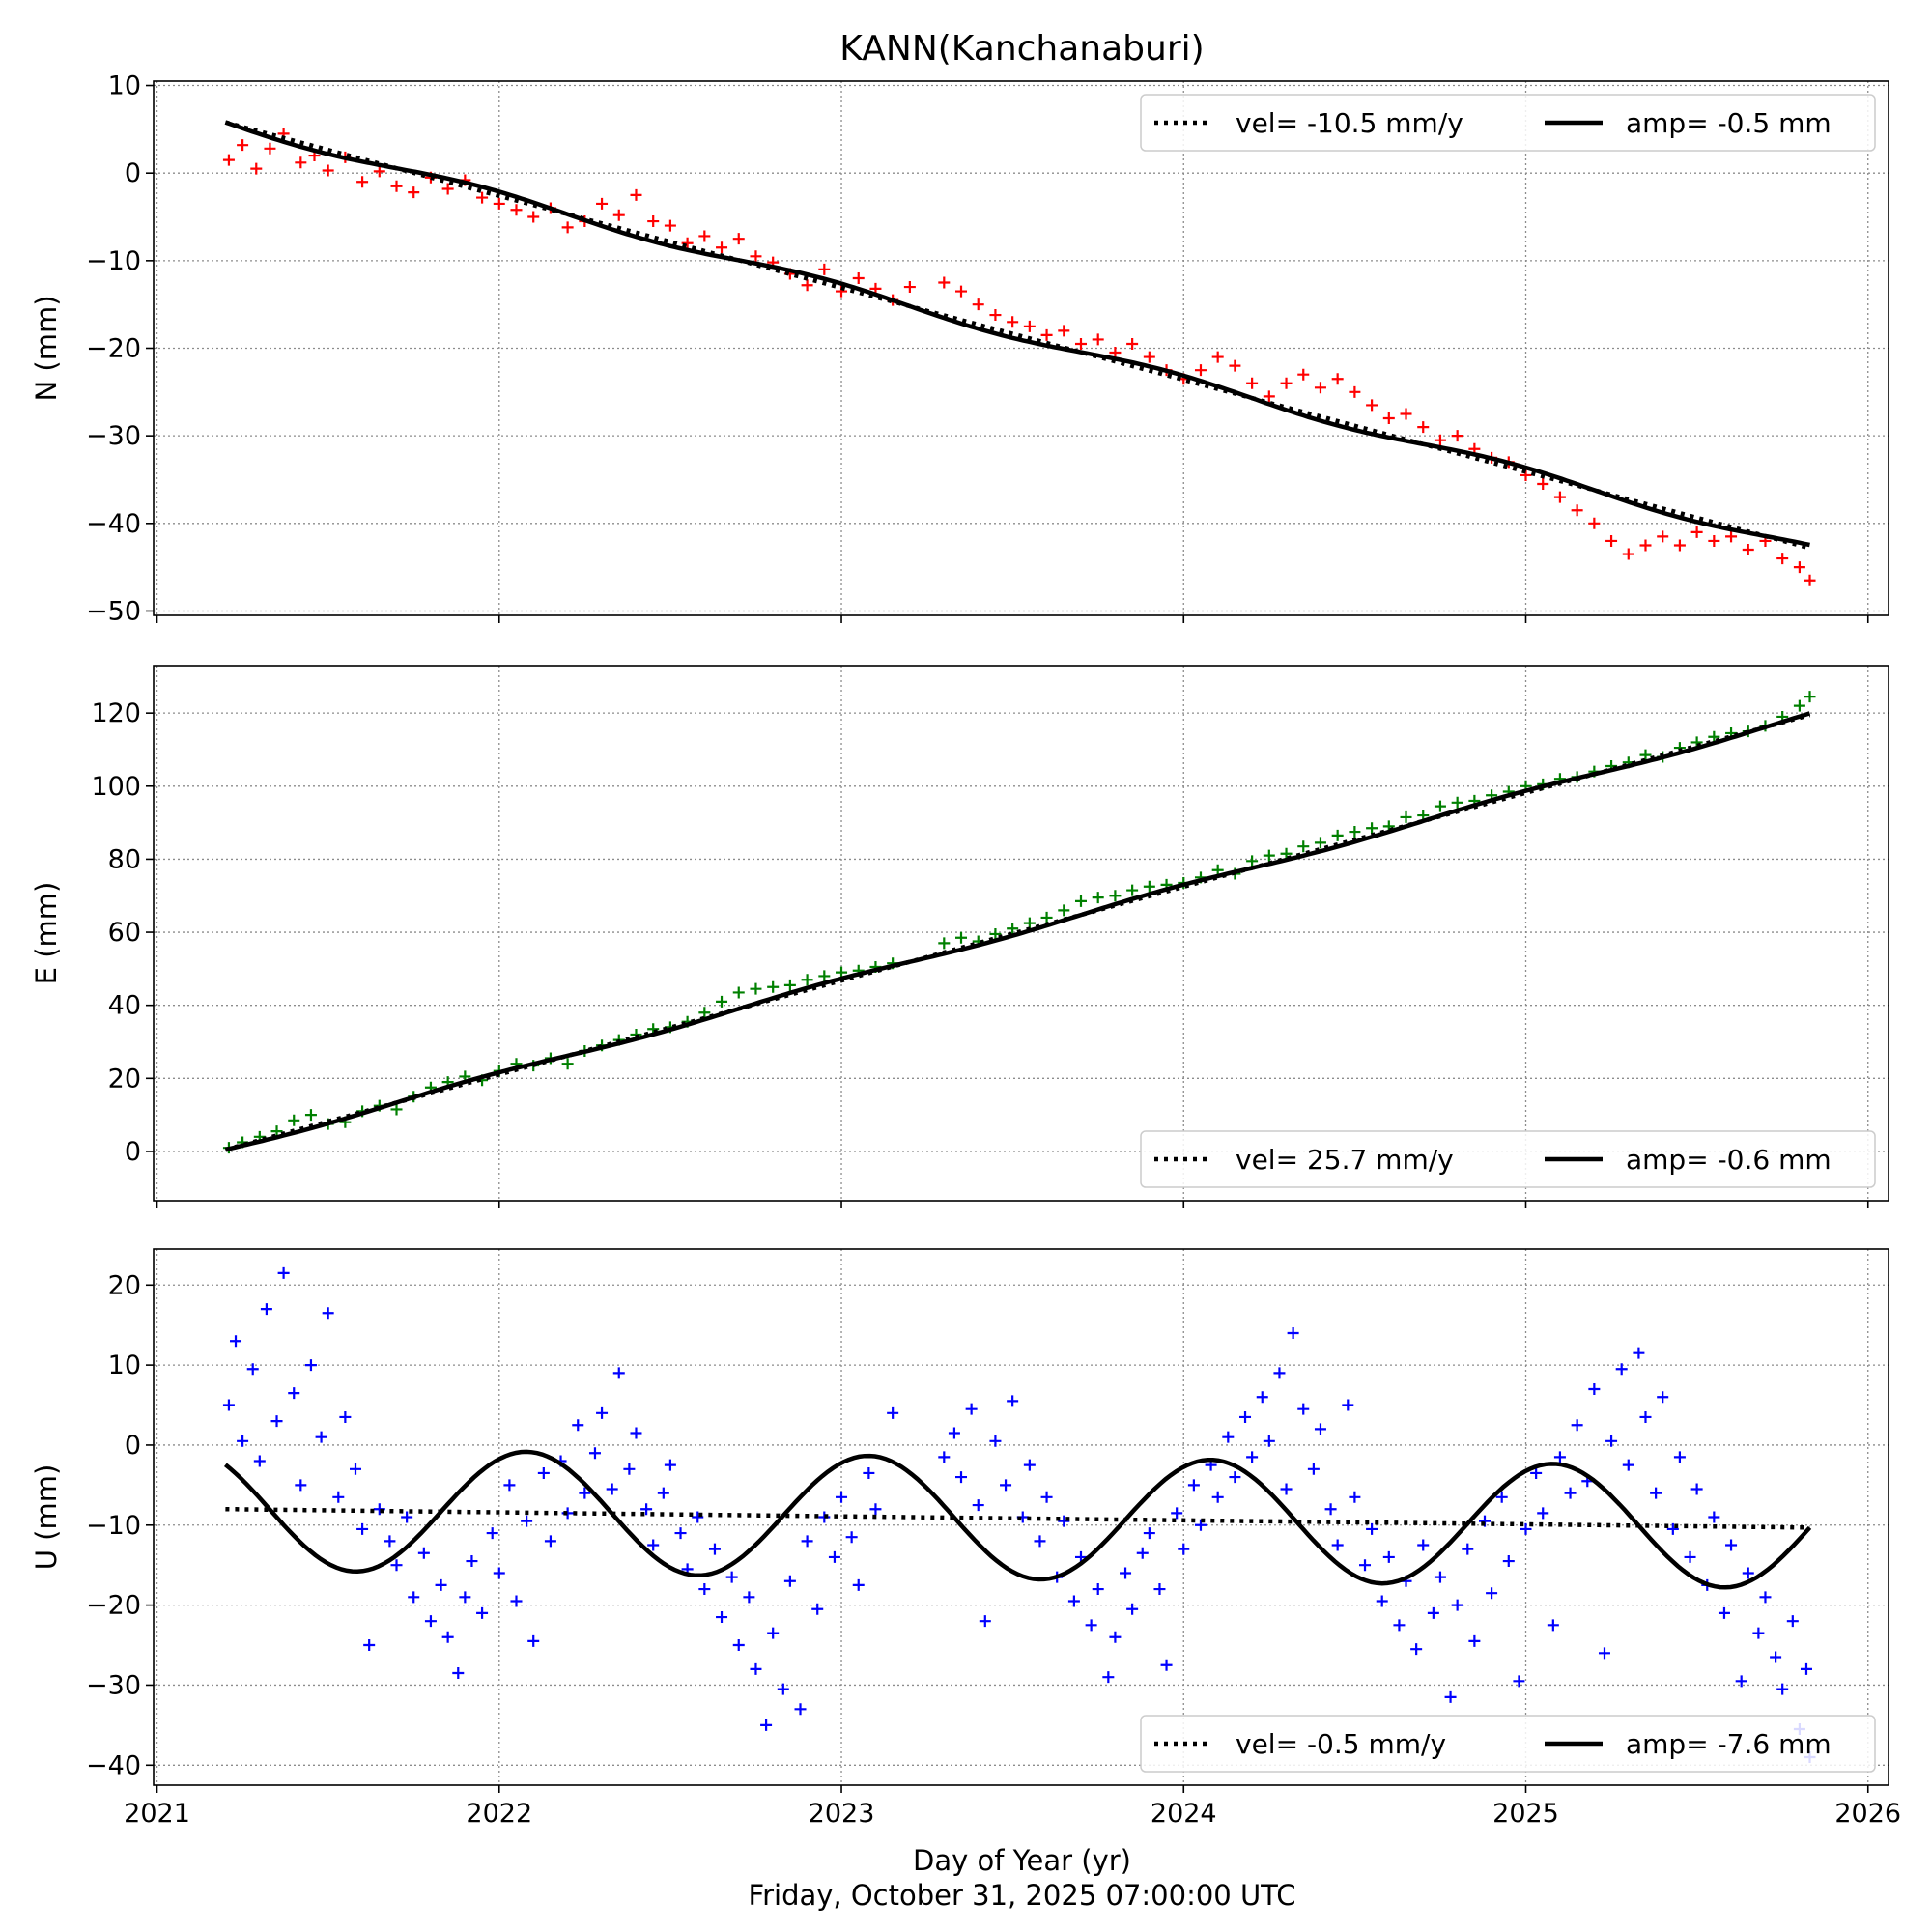 The image size is (1932, 1932). I want to click on y-tick-label: −10, so click(113, 261).